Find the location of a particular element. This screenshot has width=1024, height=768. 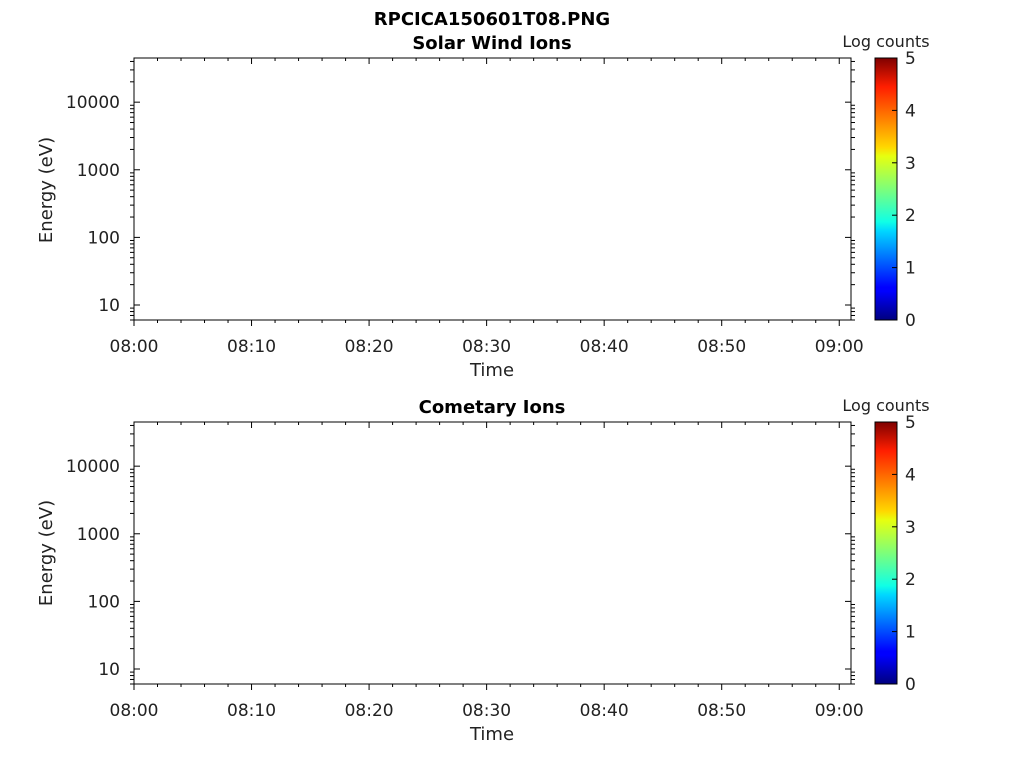

colorbar-tick-label: 4 is located at coordinates (910, 111).